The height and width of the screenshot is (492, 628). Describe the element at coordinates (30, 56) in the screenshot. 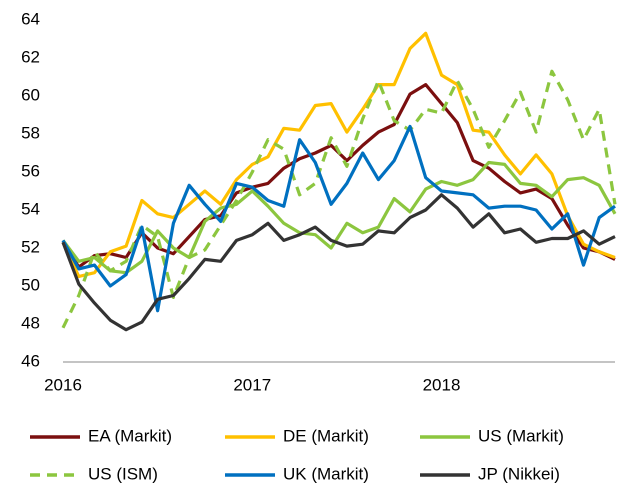

I see `y-tick-label: 62` at that location.